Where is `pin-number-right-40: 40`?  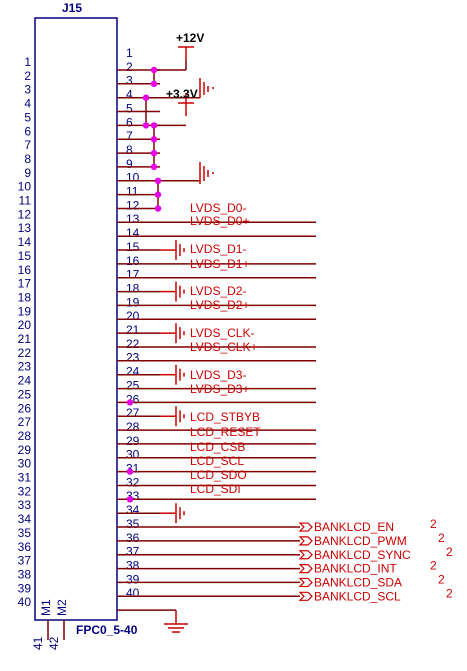
pin-number-right-40: 40 is located at coordinates (133, 593).